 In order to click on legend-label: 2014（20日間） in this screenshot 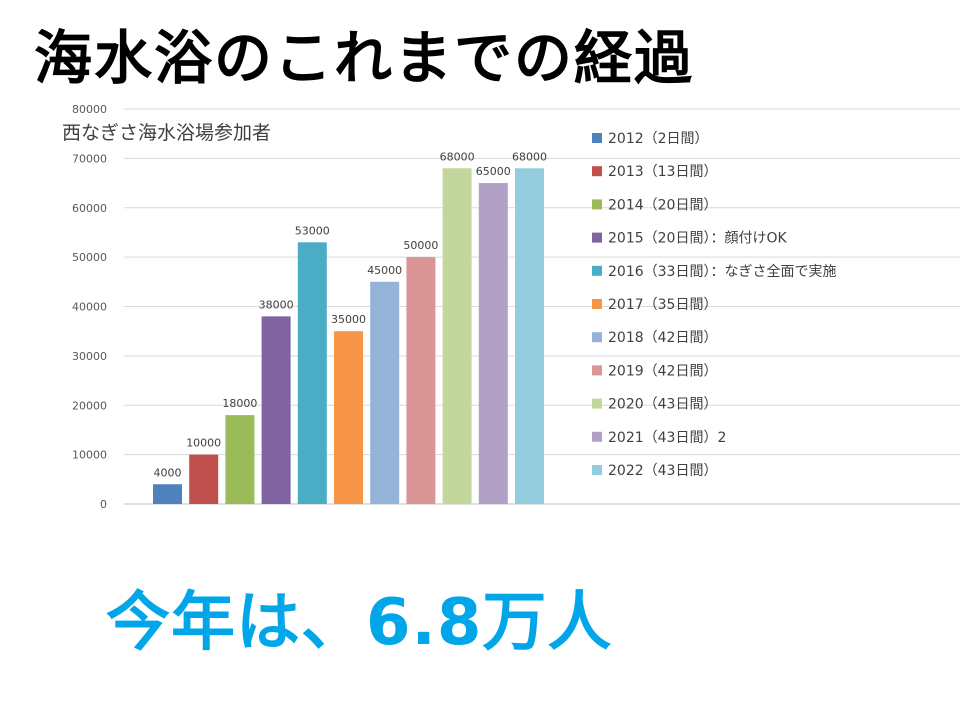, I will do `click(662, 205)`.